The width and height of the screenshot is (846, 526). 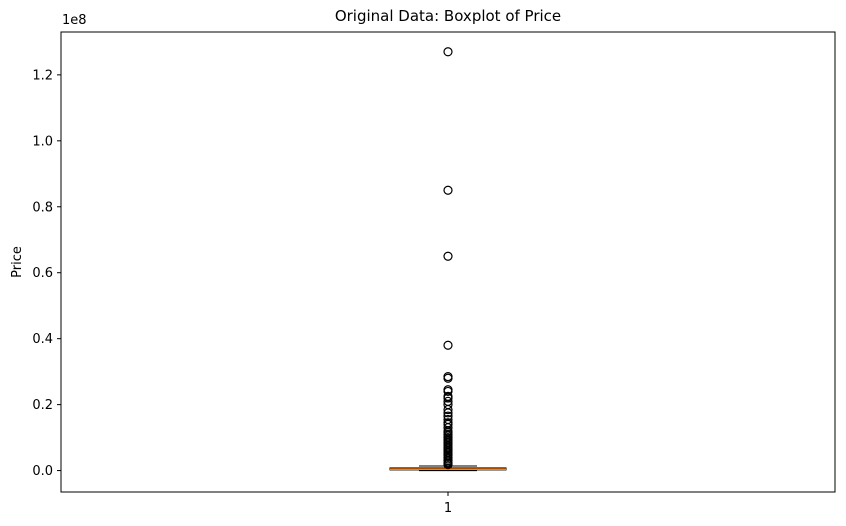 I want to click on x-axis: 1, so click(x=448, y=504).